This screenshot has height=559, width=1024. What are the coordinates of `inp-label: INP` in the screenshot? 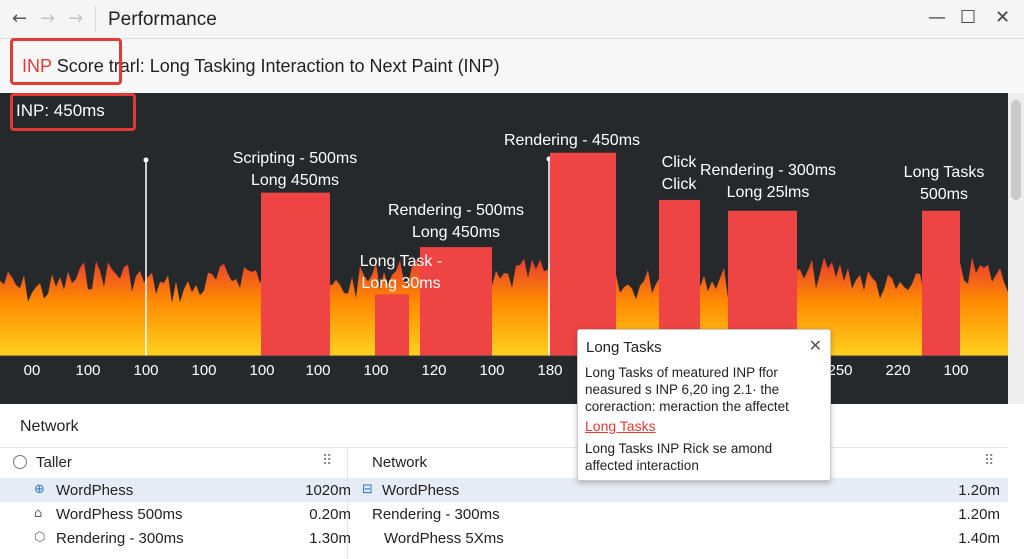 It's located at (37, 66).